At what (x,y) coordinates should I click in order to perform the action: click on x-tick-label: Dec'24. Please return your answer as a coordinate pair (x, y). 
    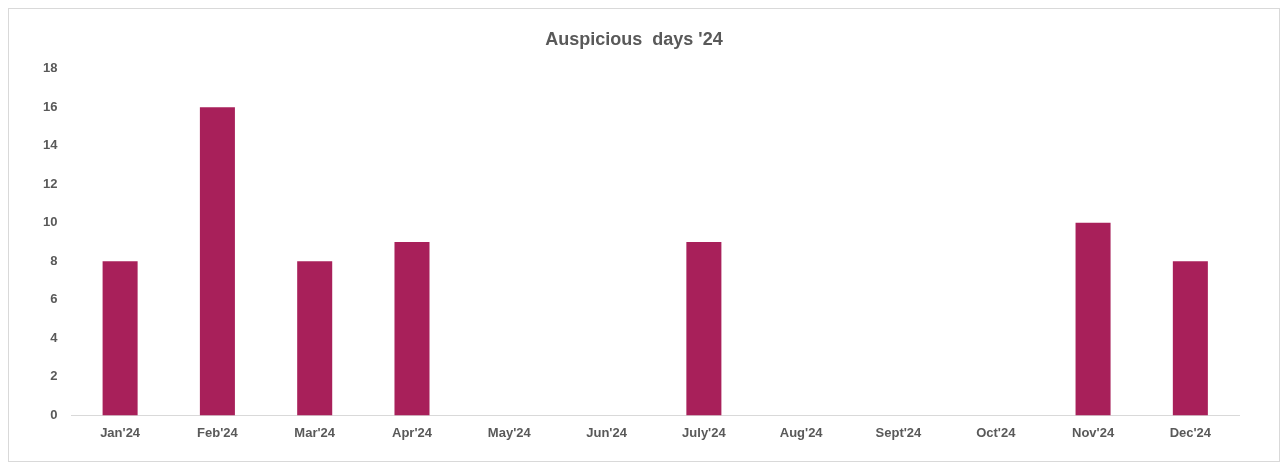
    Looking at the image, I should click on (1190, 432).